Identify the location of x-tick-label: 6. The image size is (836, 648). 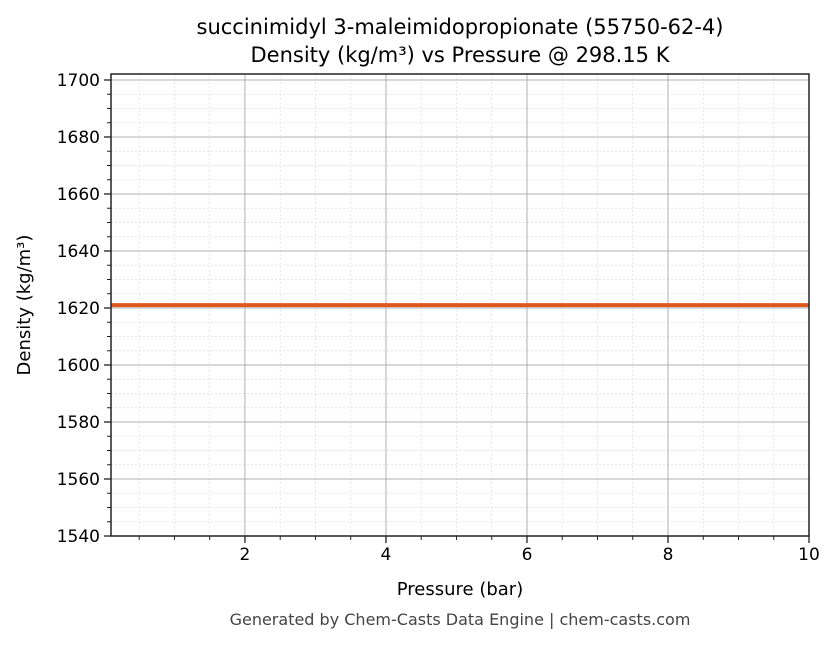
(527, 555).